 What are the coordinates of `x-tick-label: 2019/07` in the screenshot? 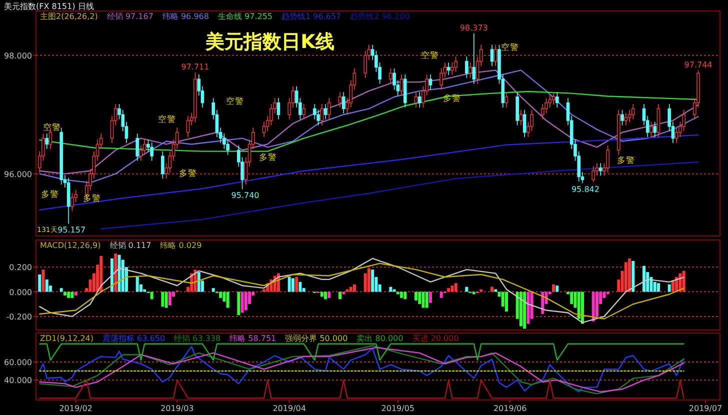 It's located at (705, 408).